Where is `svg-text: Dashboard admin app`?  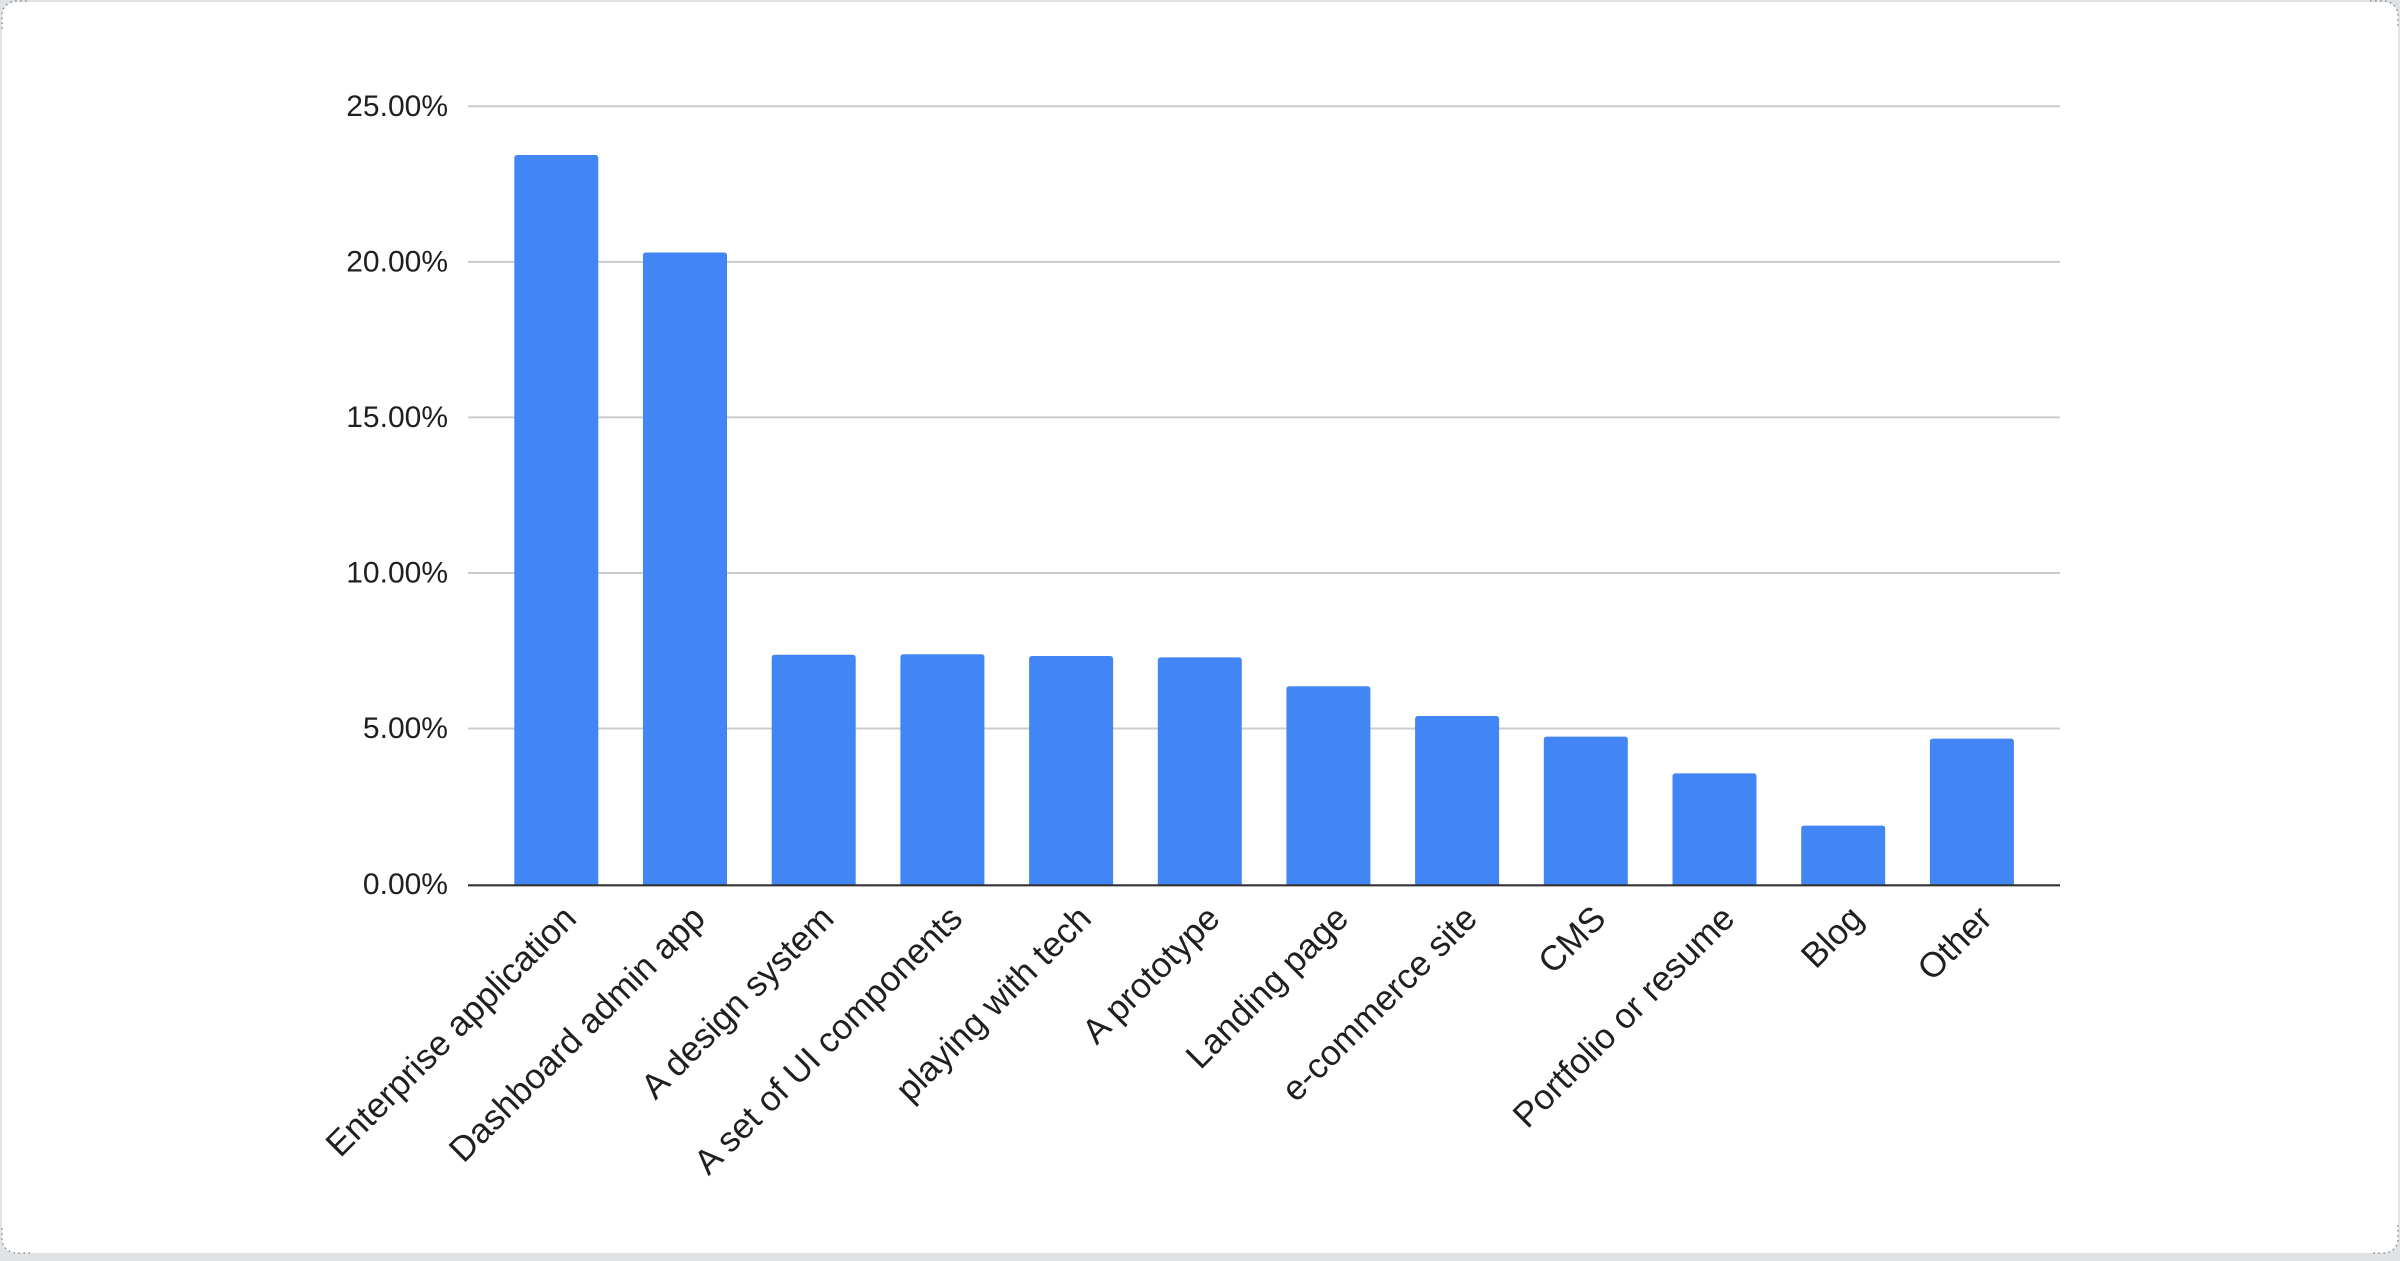 svg-text: Dashboard admin app is located at coordinates (577, 1034).